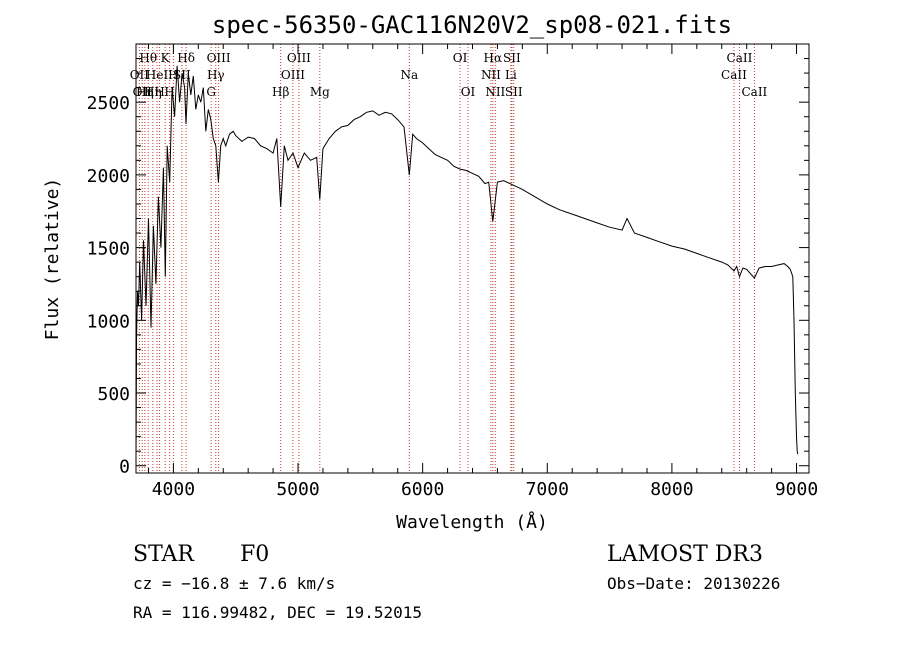 The width and height of the screenshot is (900, 649). I want to click on line-label-28: CaII, so click(734, 75).